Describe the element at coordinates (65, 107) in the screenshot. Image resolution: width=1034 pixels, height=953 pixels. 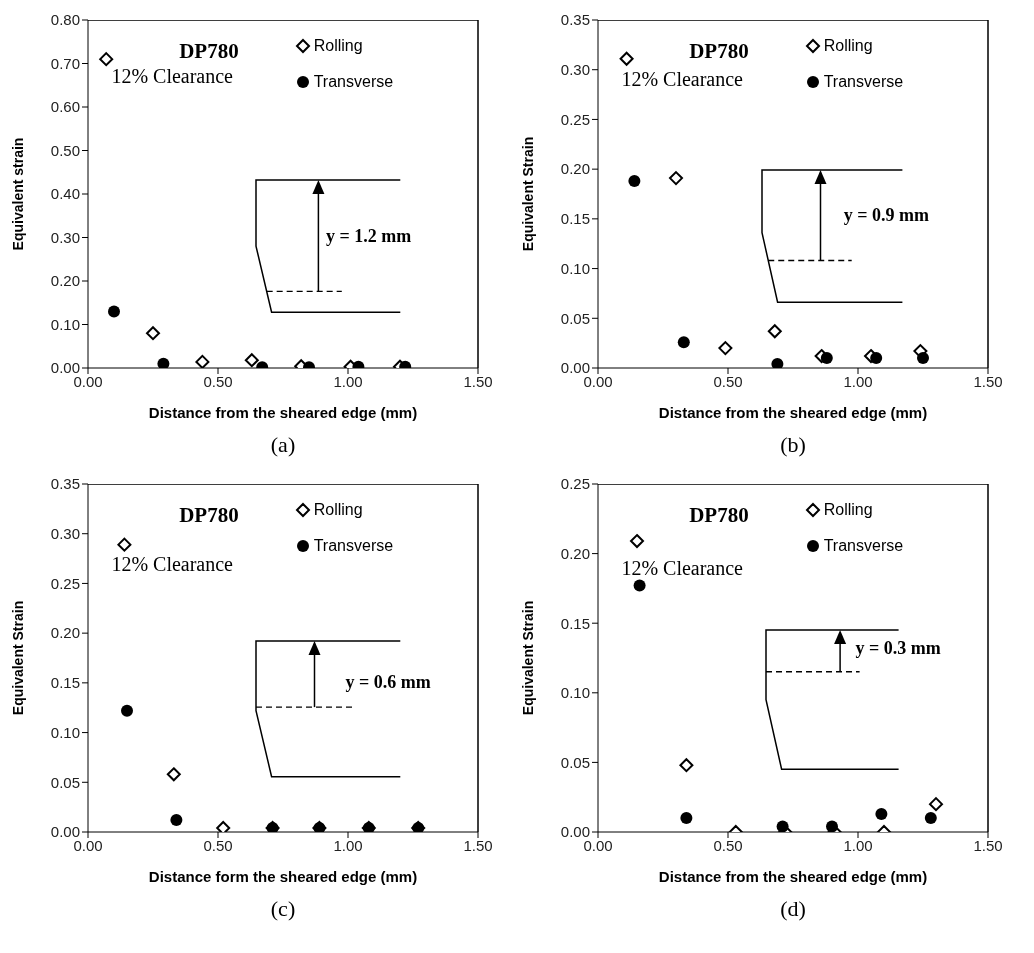
I see `y-tick-label: 0.60` at that location.